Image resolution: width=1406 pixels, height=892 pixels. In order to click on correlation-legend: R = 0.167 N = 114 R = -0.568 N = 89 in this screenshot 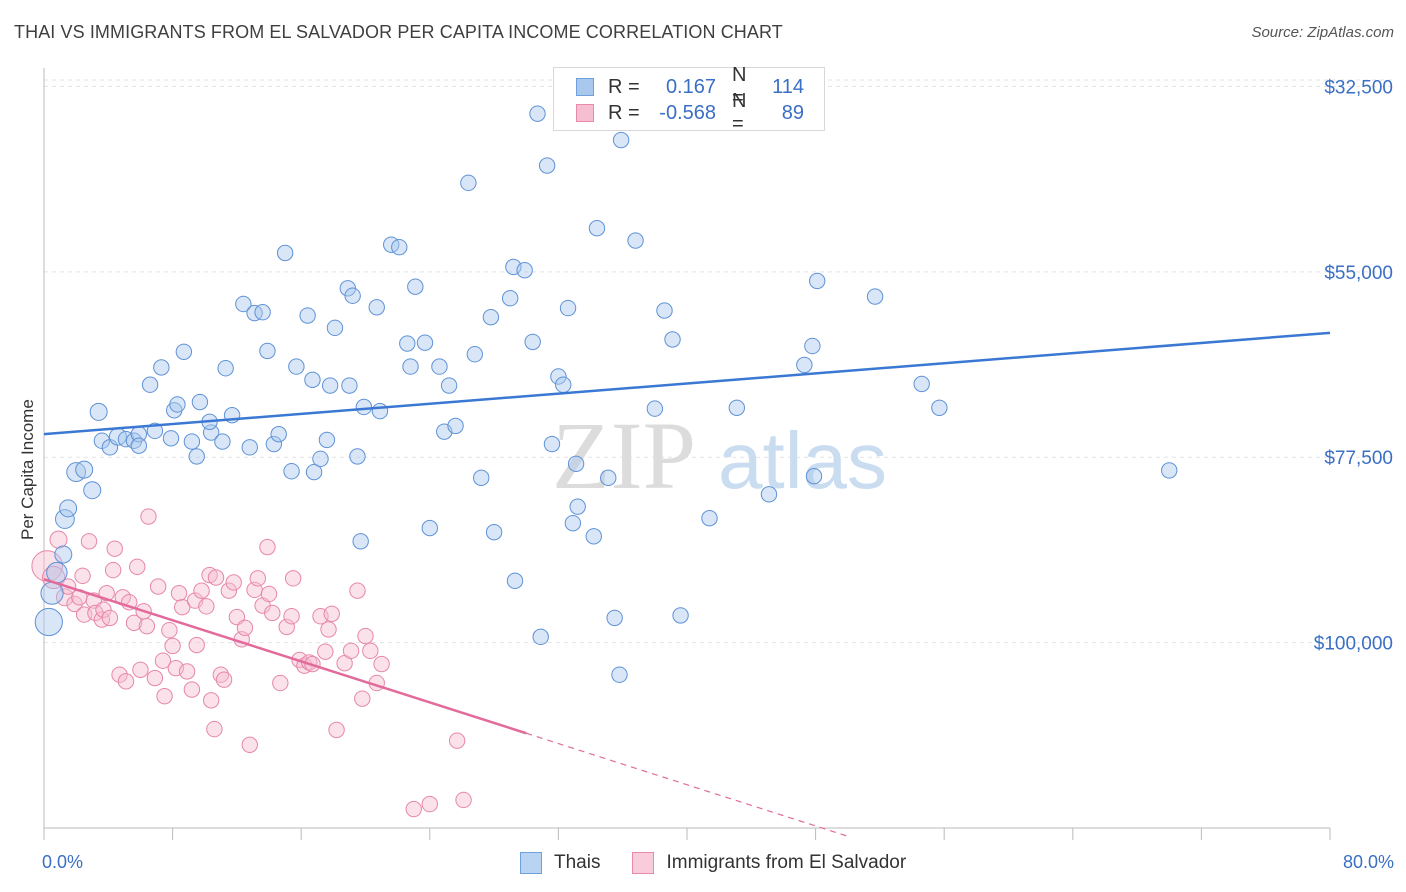, I will do `click(689, 99)`.